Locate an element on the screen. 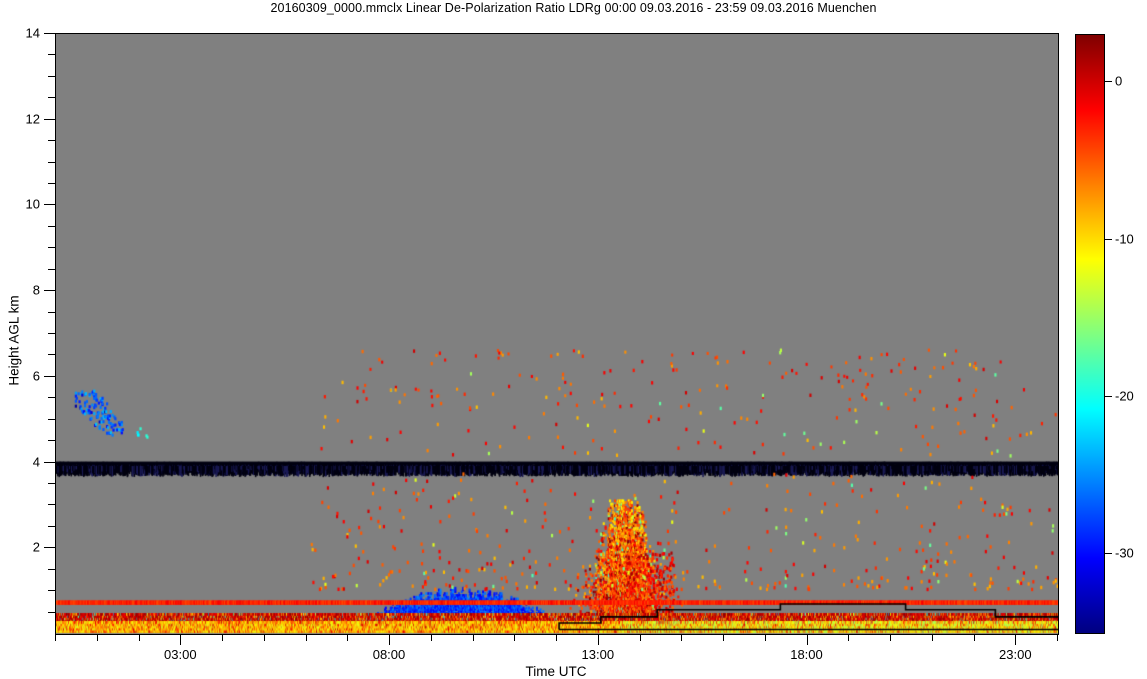 Image resolution: width=1147 pixels, height=679 pixels. y-axis-tick-label: 2 is located at coordinates (36, 547).